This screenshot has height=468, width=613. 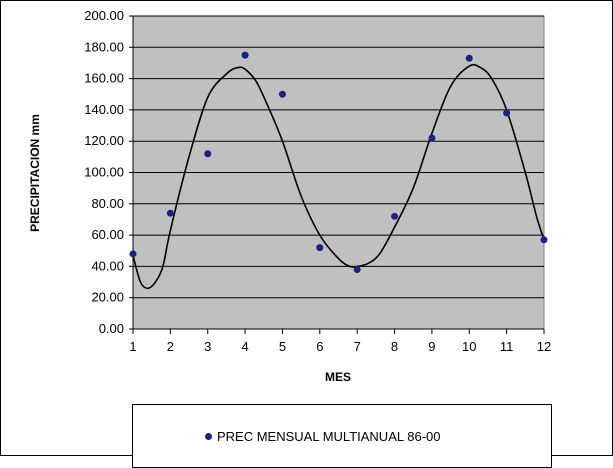 What do you see at coordinates (207, 346) in the screenshot?
I see `x-tick-label: 3` at bounding box center [207, 346].